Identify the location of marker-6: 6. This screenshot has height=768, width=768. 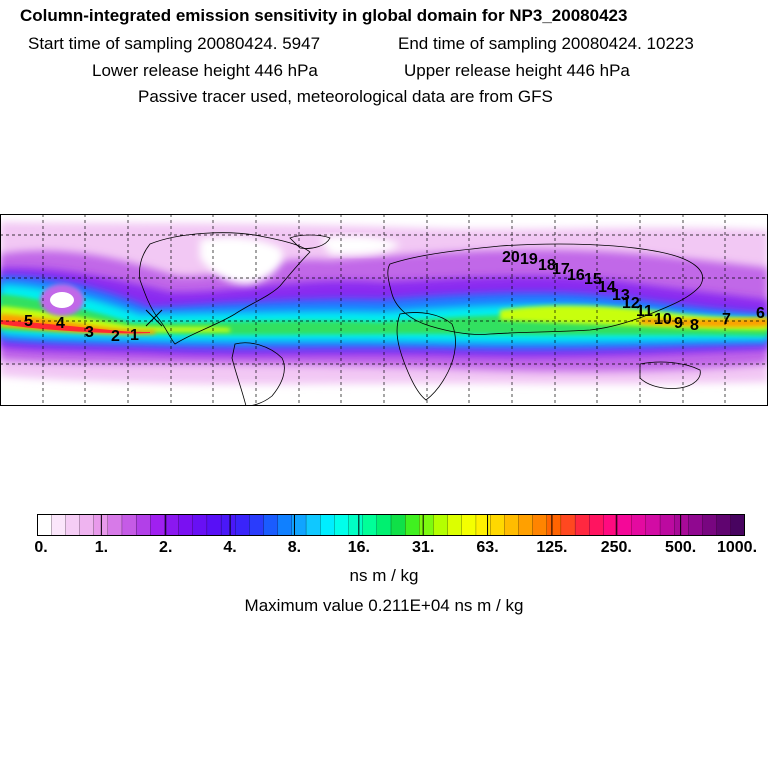
(760, 313).